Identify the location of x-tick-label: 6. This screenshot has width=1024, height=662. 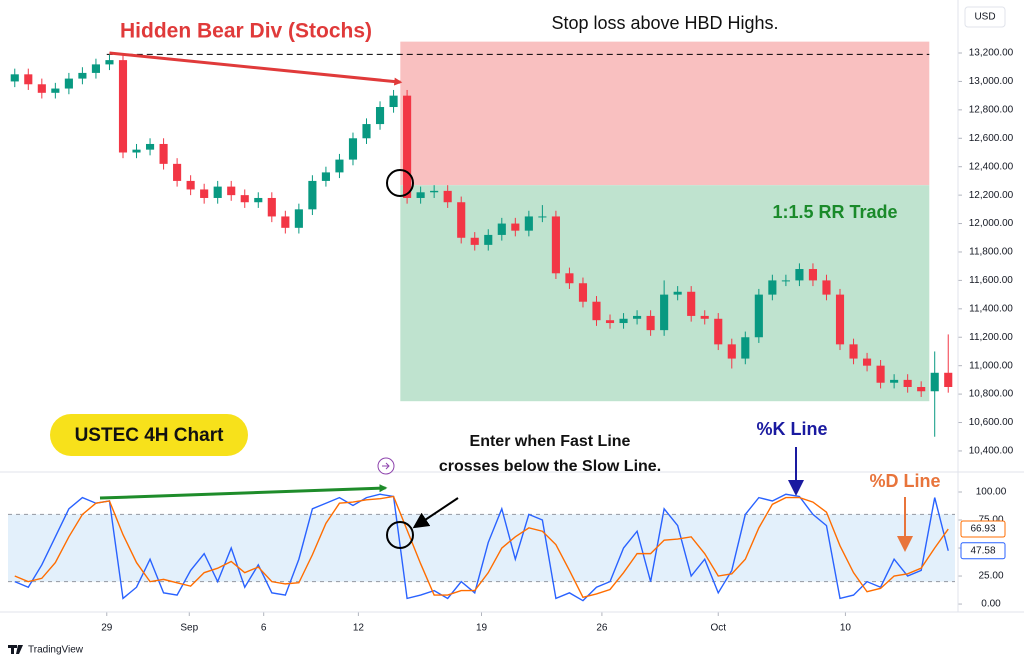
(264, 628).